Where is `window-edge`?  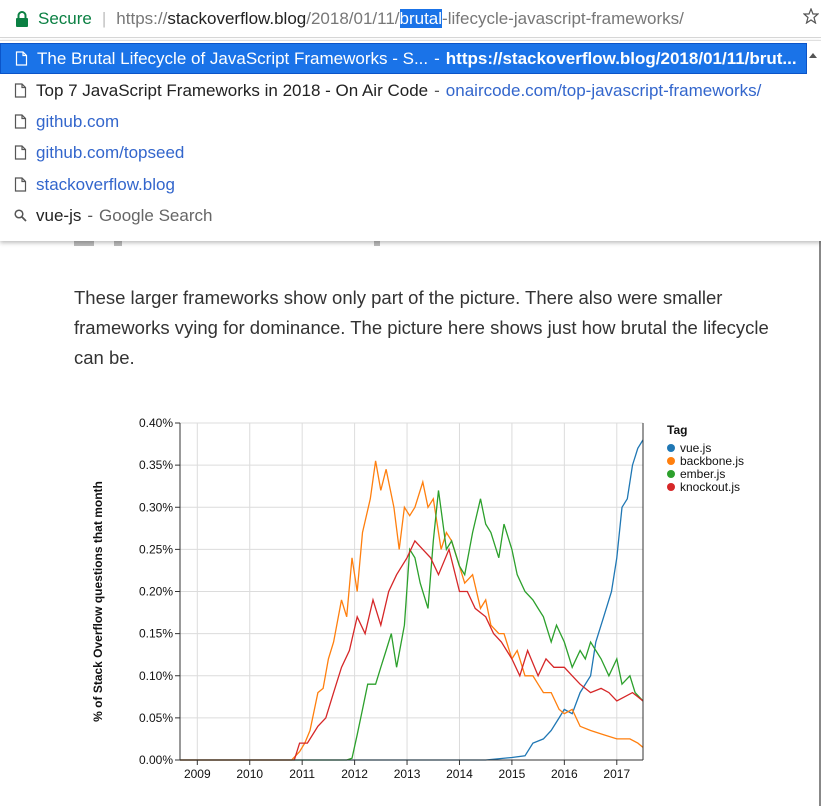
window-edge is located at coordinates (820, 423).